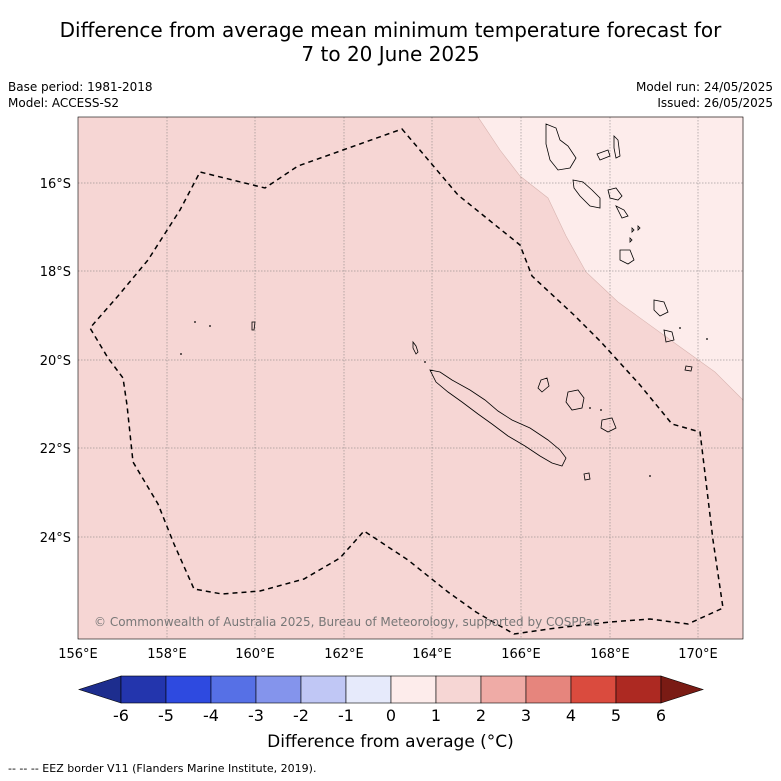  I want to click on model-name: Model: ACCESS-S2, so click(64, 103).